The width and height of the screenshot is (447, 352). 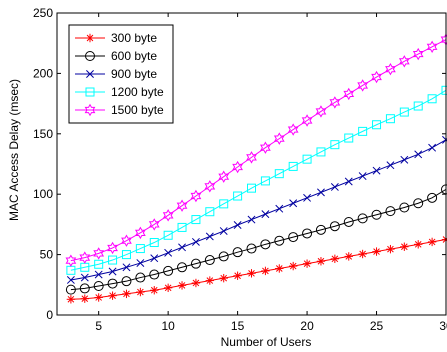 What do you see at coordinates (47, 255) in the screenshot?
I see `y-tick-label: 50` at bounding box center [47, 255].